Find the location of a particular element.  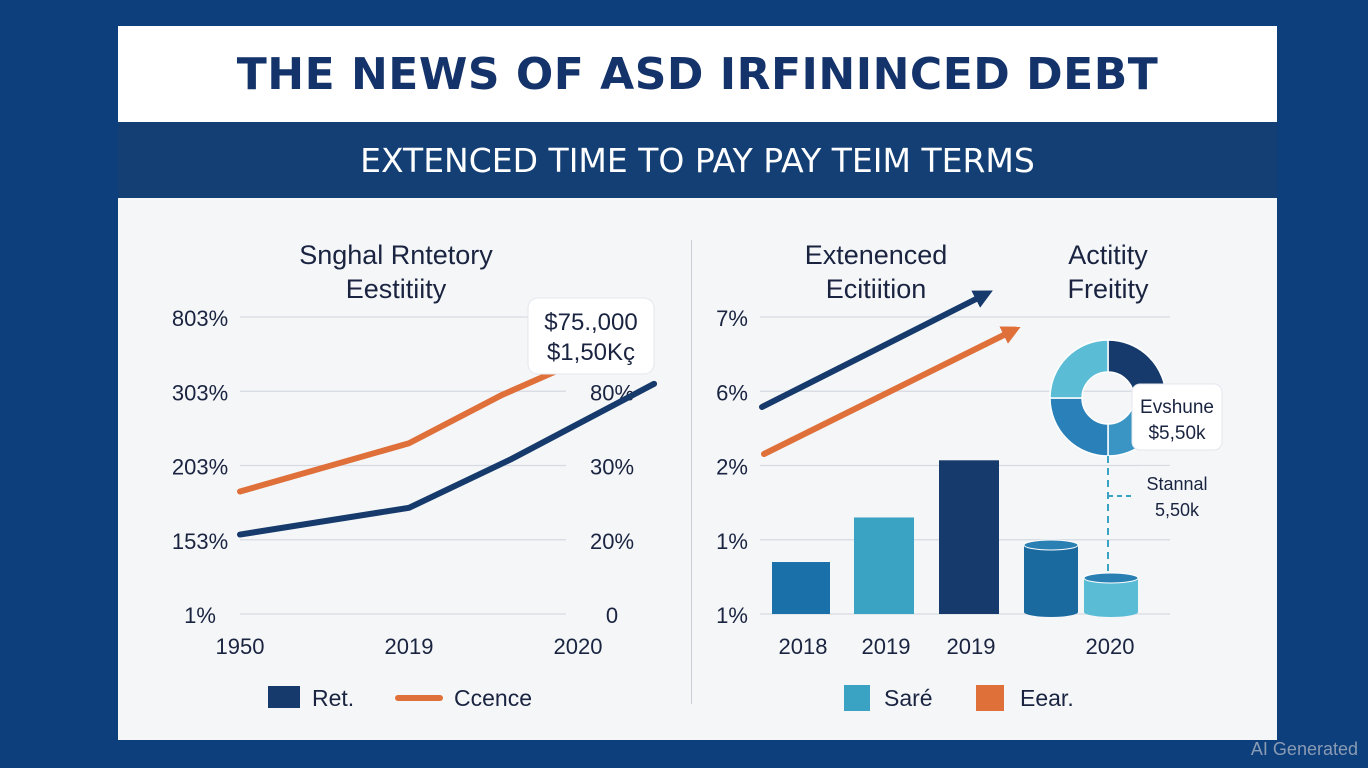

line-chart-y-axis-left: 1% 153% 203% 303% 803% is located at coordinates (200, 467).